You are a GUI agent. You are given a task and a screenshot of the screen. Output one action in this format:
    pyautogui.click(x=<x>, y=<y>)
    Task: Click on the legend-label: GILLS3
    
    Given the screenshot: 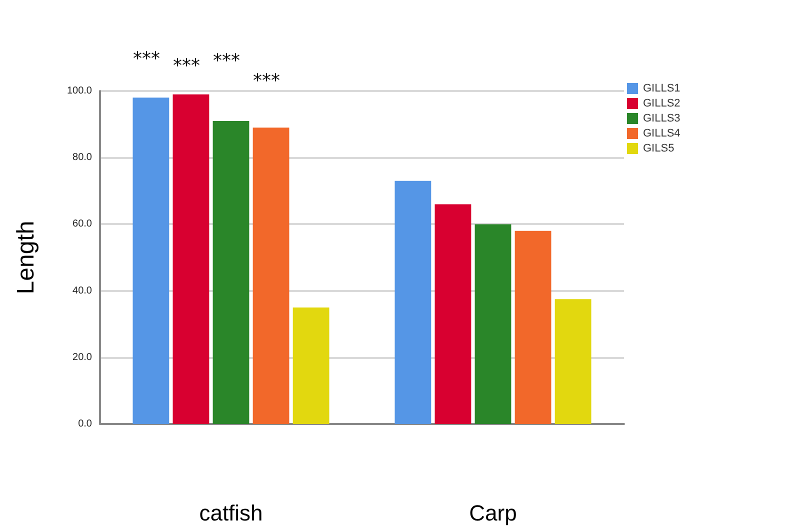 What is the action you would take?
    pyautogui.click(x=661, y=118)
    